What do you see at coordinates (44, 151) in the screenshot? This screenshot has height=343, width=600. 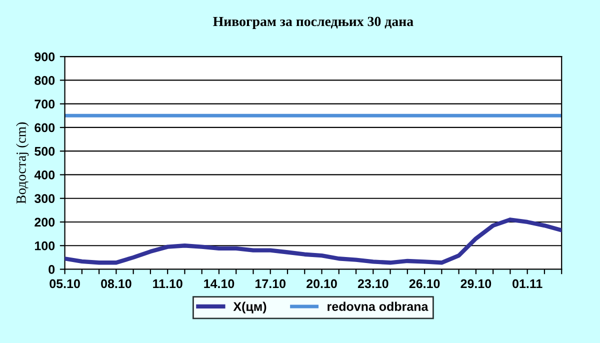 I see `y-tick-label: 500` at bounding box center [44, 151].